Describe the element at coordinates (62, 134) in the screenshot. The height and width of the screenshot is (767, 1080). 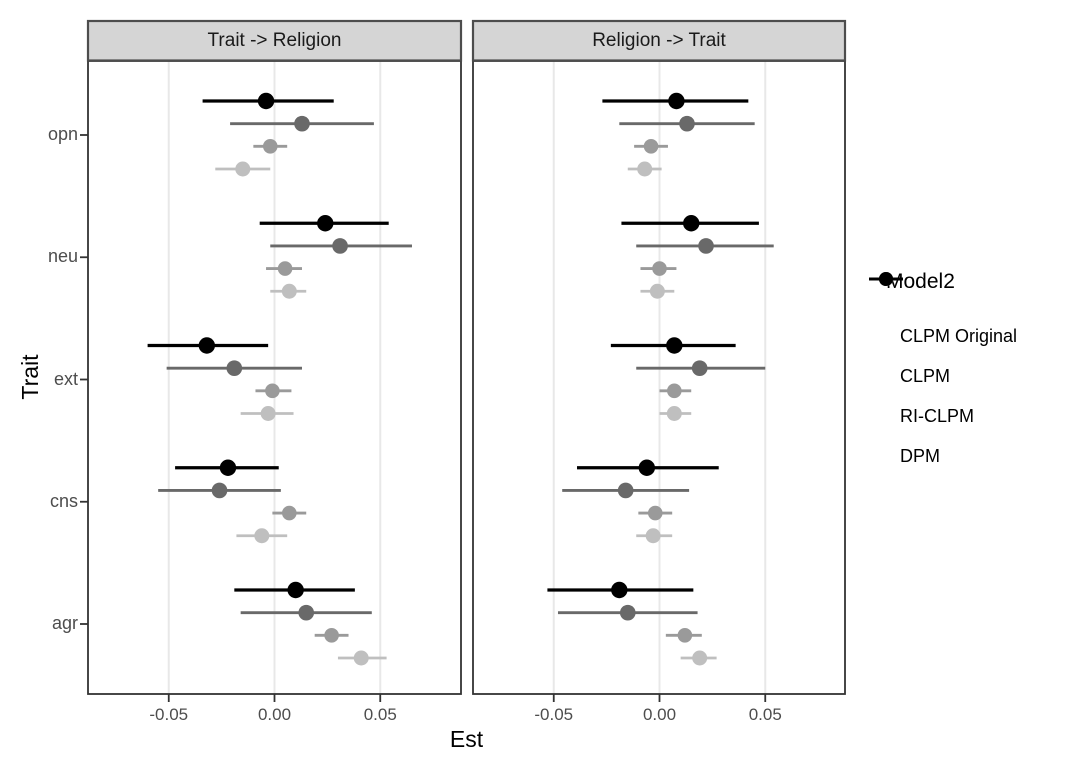
I see `y-tick-label: opn` at that location.